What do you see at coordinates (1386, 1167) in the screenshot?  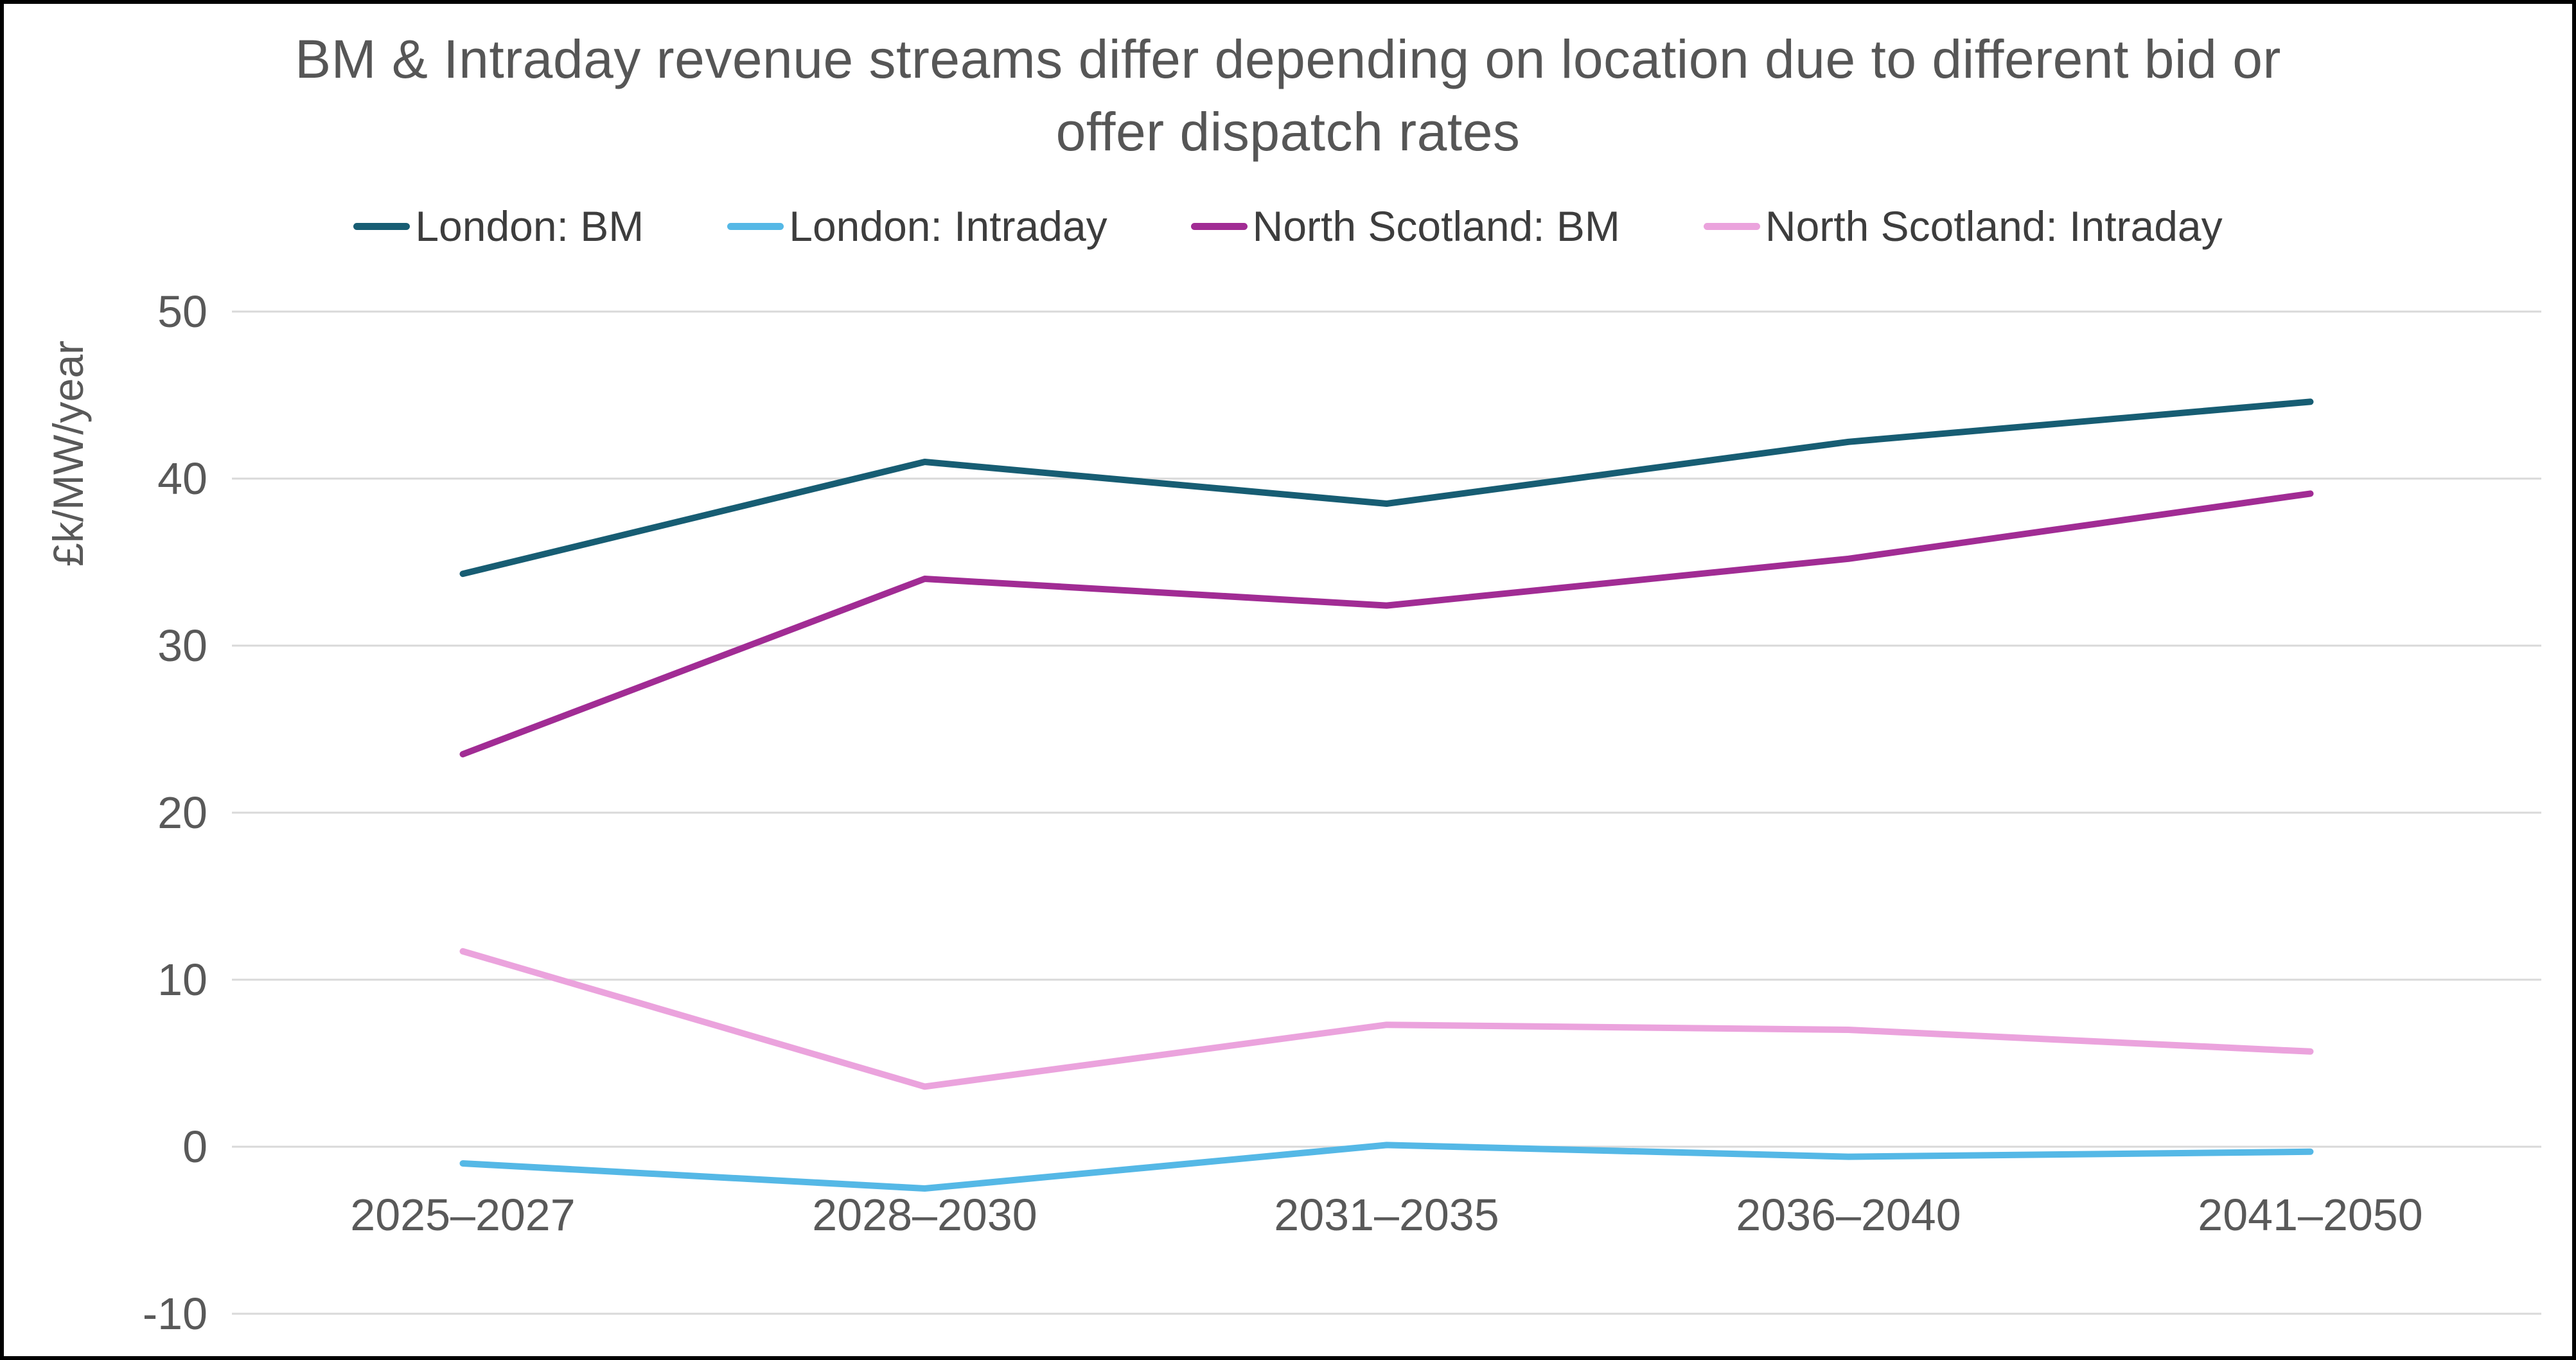 I see `series-line-london-intraday` at bounding box center [1386, 1167].